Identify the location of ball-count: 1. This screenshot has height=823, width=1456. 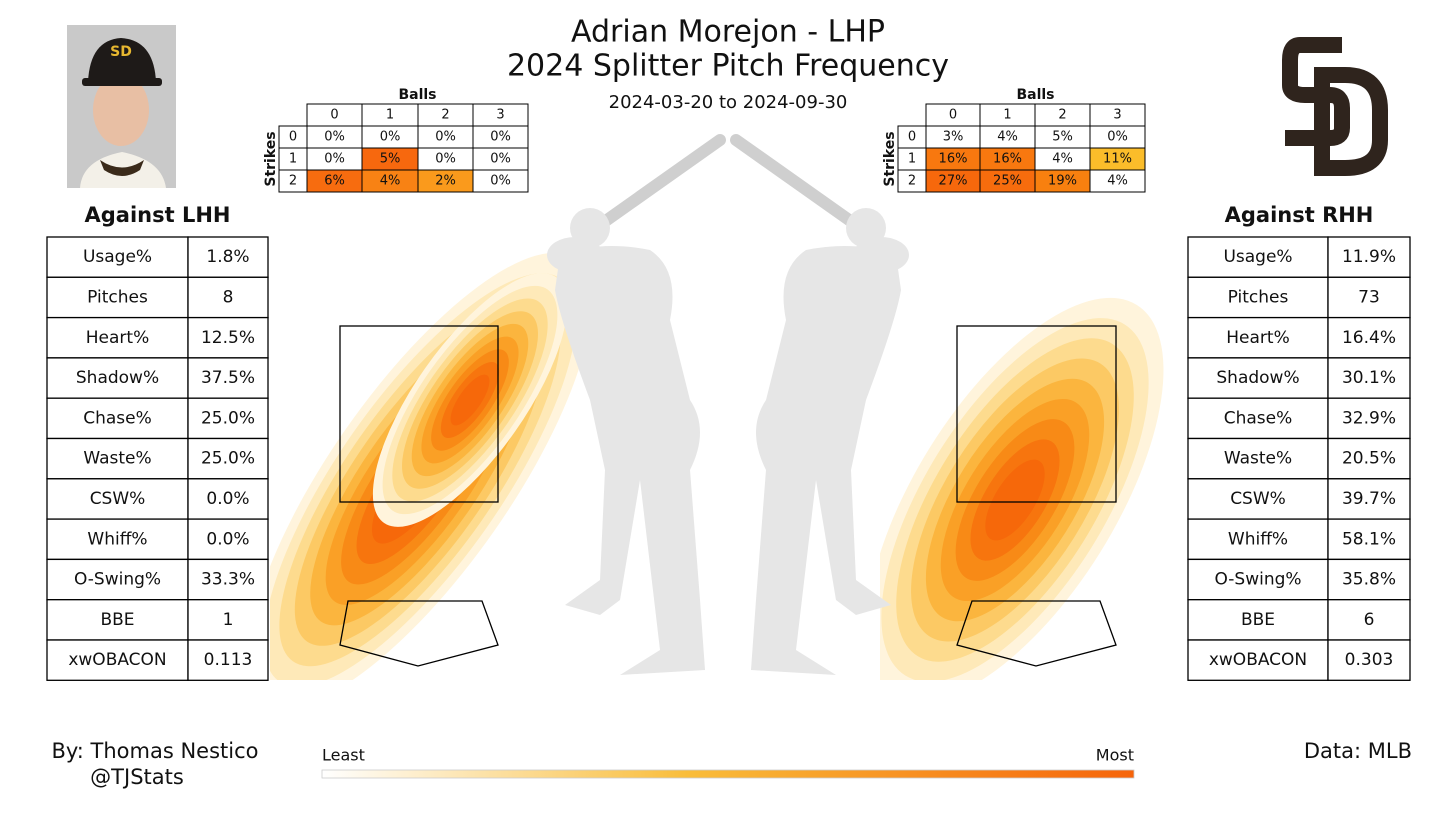
(390, 115).